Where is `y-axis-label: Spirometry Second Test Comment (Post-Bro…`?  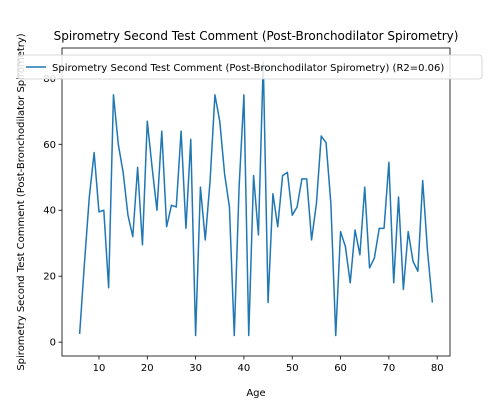
y-axis-label: Spirometry Second Test Comment (Post-Bro… is located at coordinates (21, 201).